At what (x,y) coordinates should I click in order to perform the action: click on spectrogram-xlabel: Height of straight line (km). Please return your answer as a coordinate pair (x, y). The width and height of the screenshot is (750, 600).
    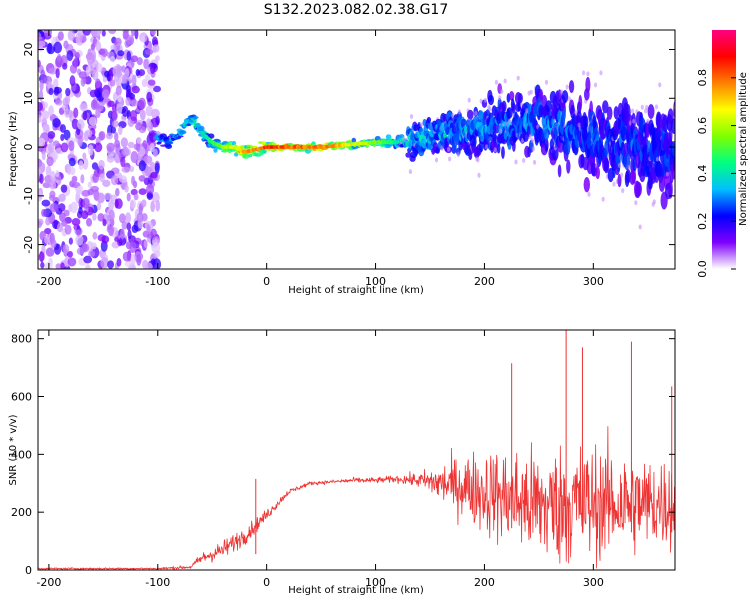
    Looking at the image, I should click on (356, 290).